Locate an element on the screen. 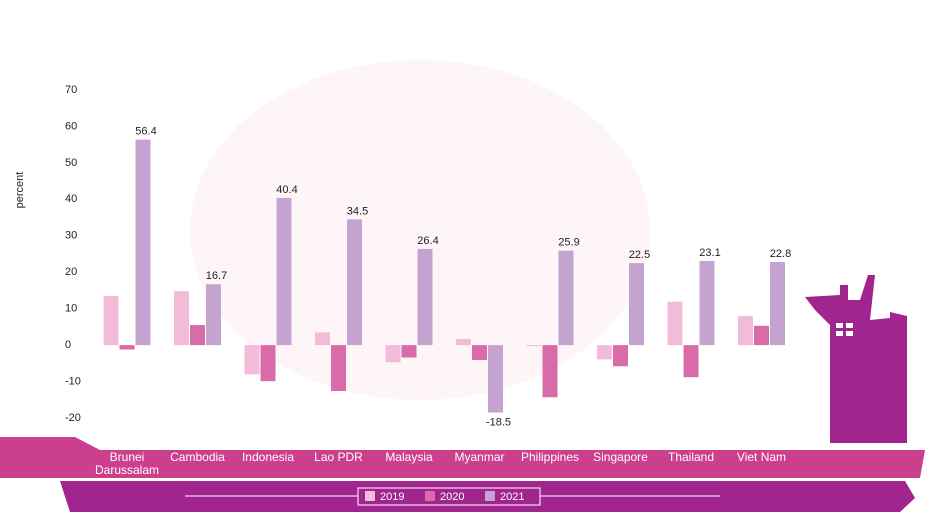  x-tick-label: Thailand is located at coordinates (691, 457).